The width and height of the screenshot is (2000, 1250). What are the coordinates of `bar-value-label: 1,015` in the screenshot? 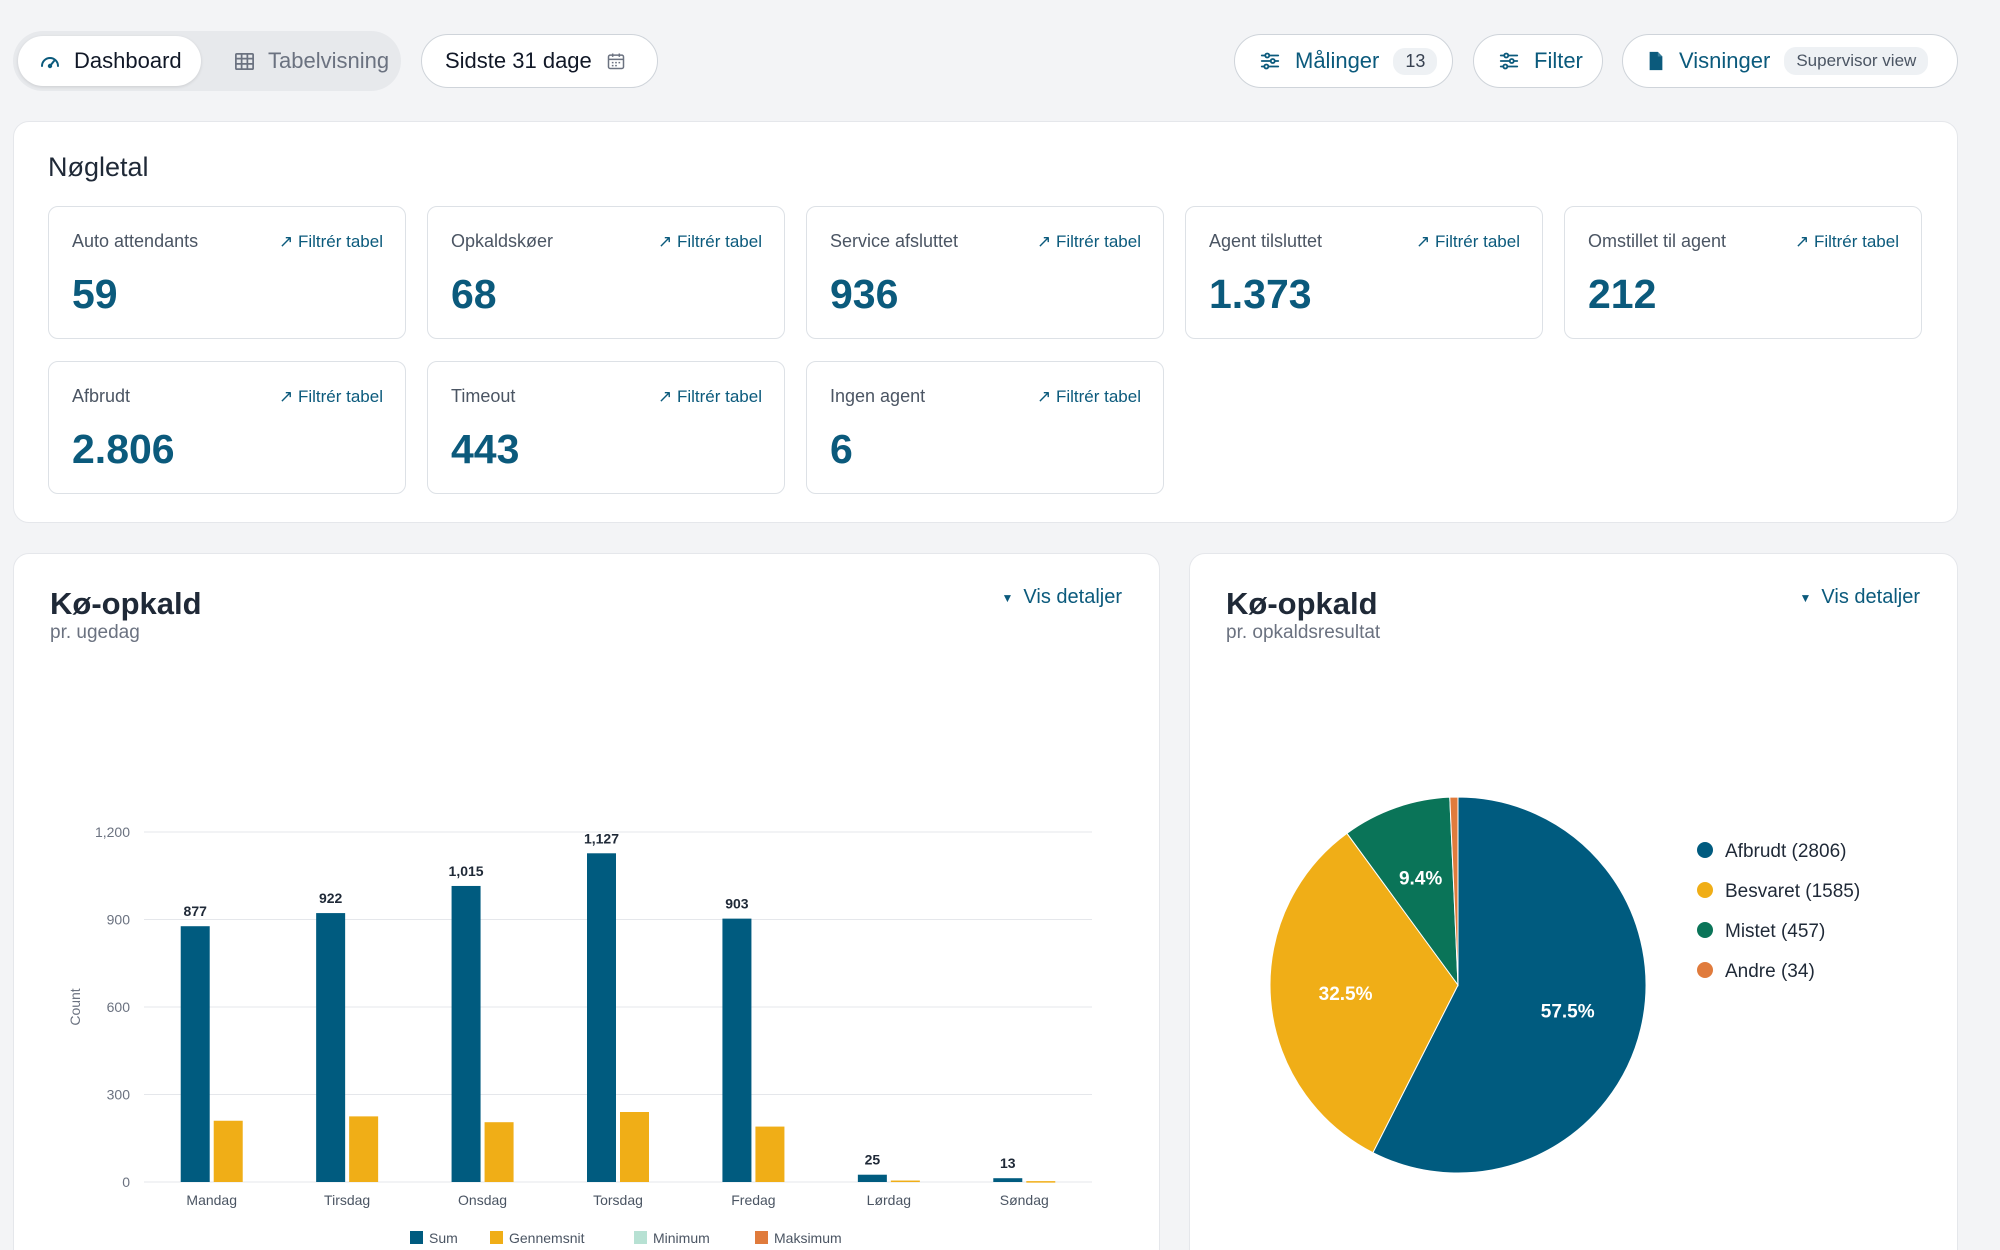 It's located at (466, 871).